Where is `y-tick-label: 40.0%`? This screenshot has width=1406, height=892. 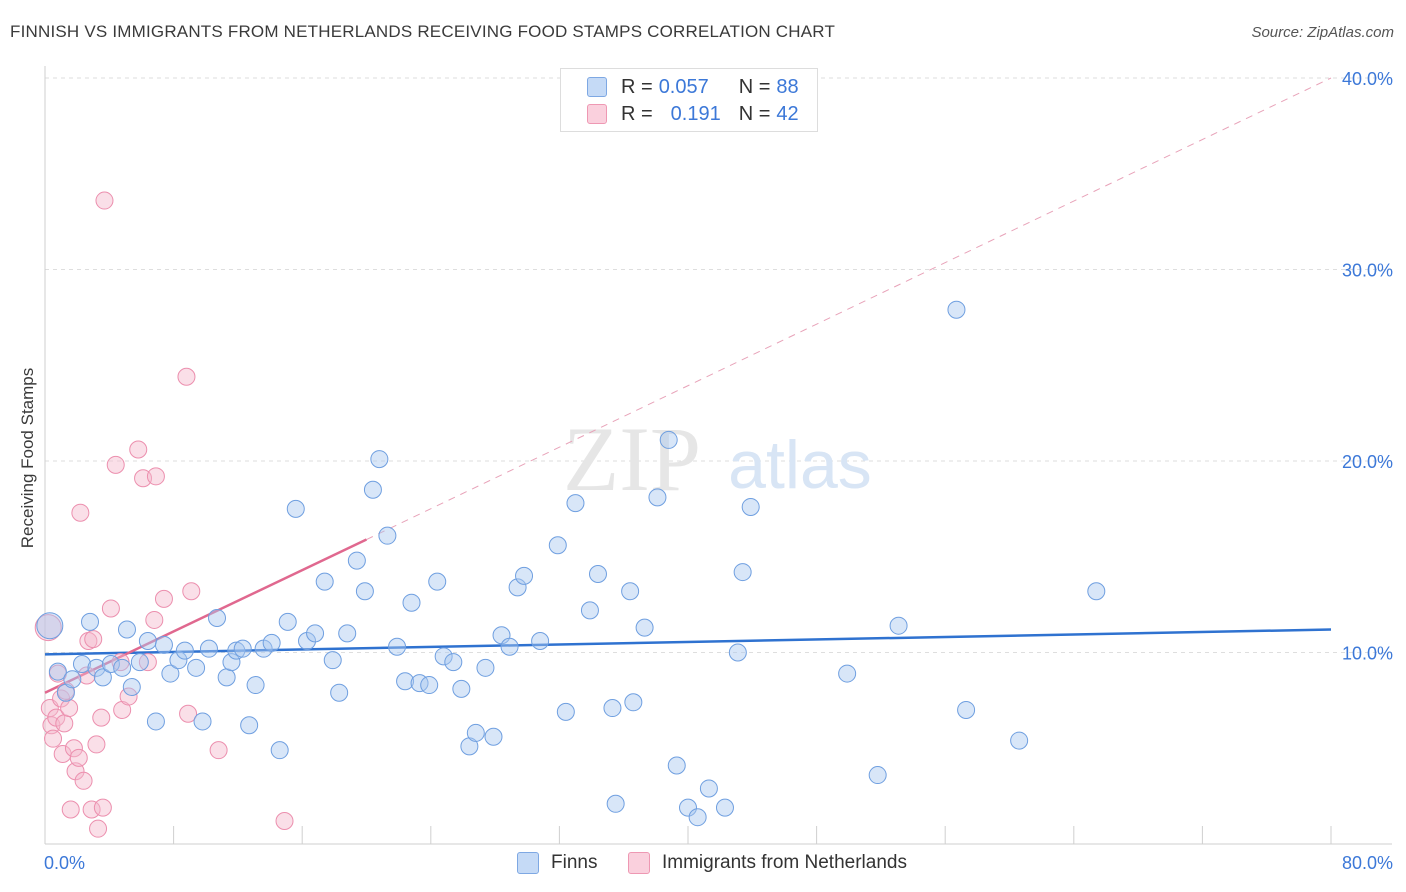
y-tick-label: 40.0% is located at coordinates (1367, 79).